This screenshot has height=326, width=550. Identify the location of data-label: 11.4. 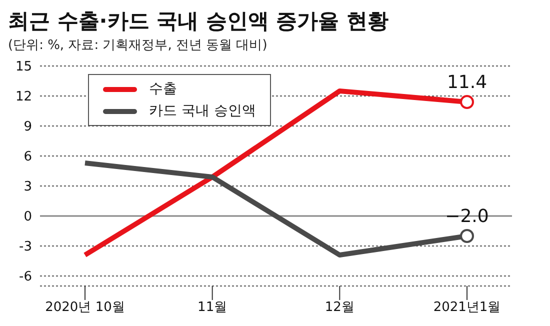
(467, 82).